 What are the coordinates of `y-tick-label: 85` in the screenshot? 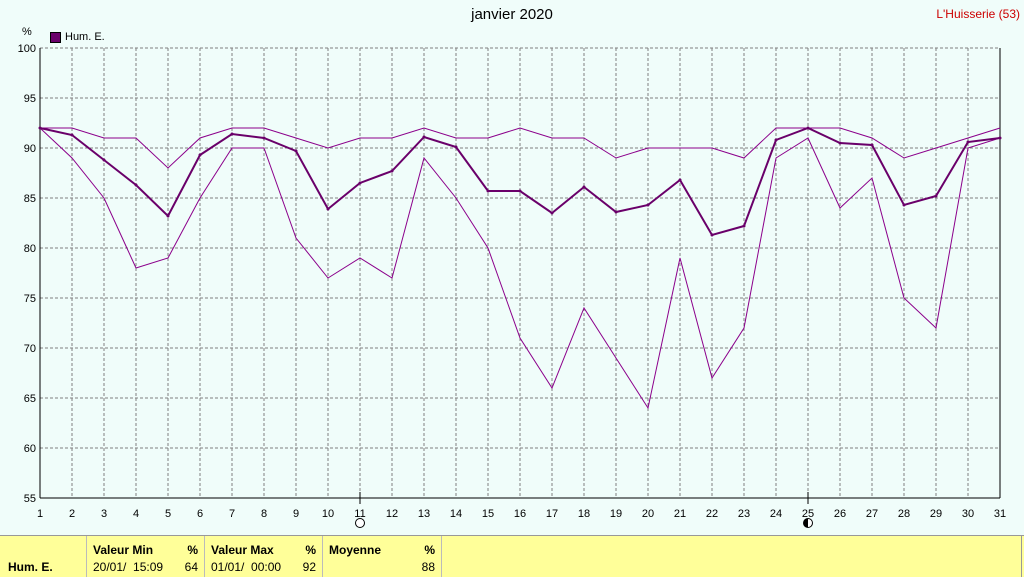 It's located at (30, 199).